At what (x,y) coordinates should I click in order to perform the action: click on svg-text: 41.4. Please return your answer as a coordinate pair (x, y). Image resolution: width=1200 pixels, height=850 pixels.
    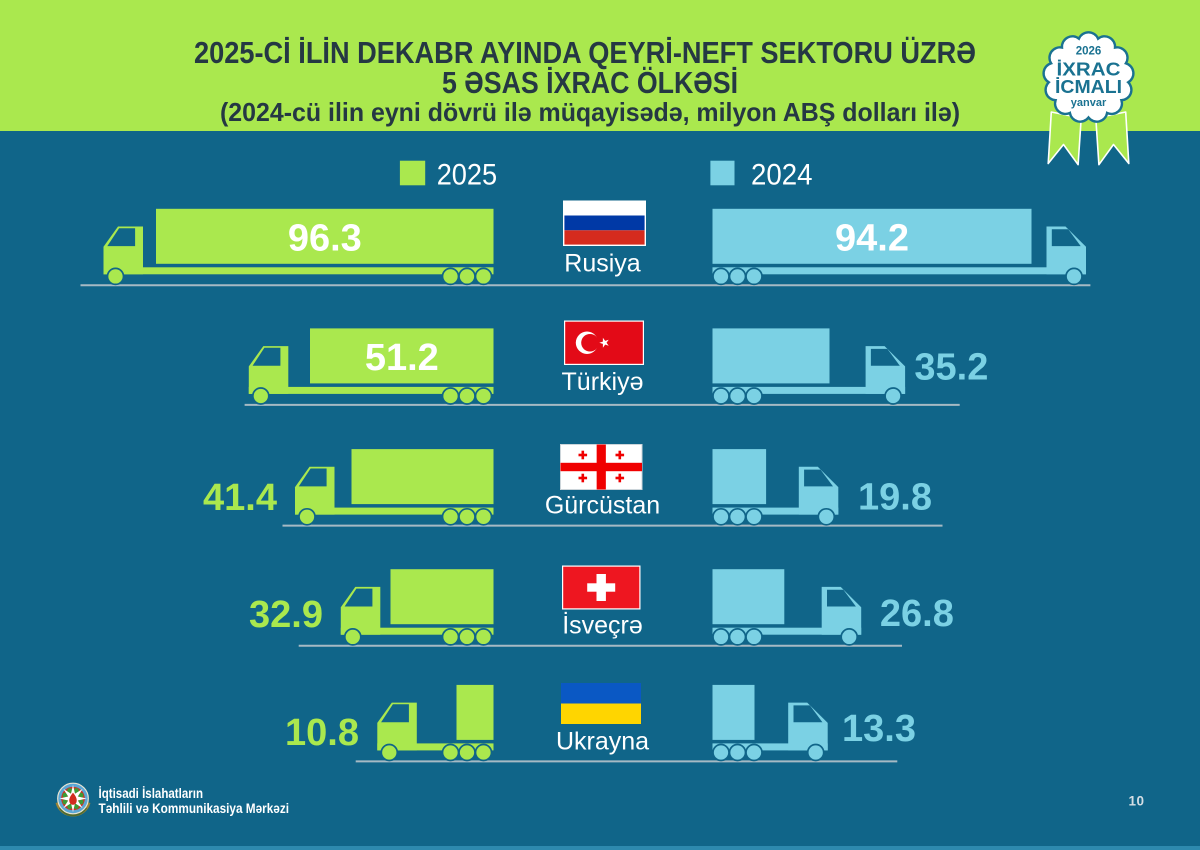
    Looking at the image, I should click on (240, 498).